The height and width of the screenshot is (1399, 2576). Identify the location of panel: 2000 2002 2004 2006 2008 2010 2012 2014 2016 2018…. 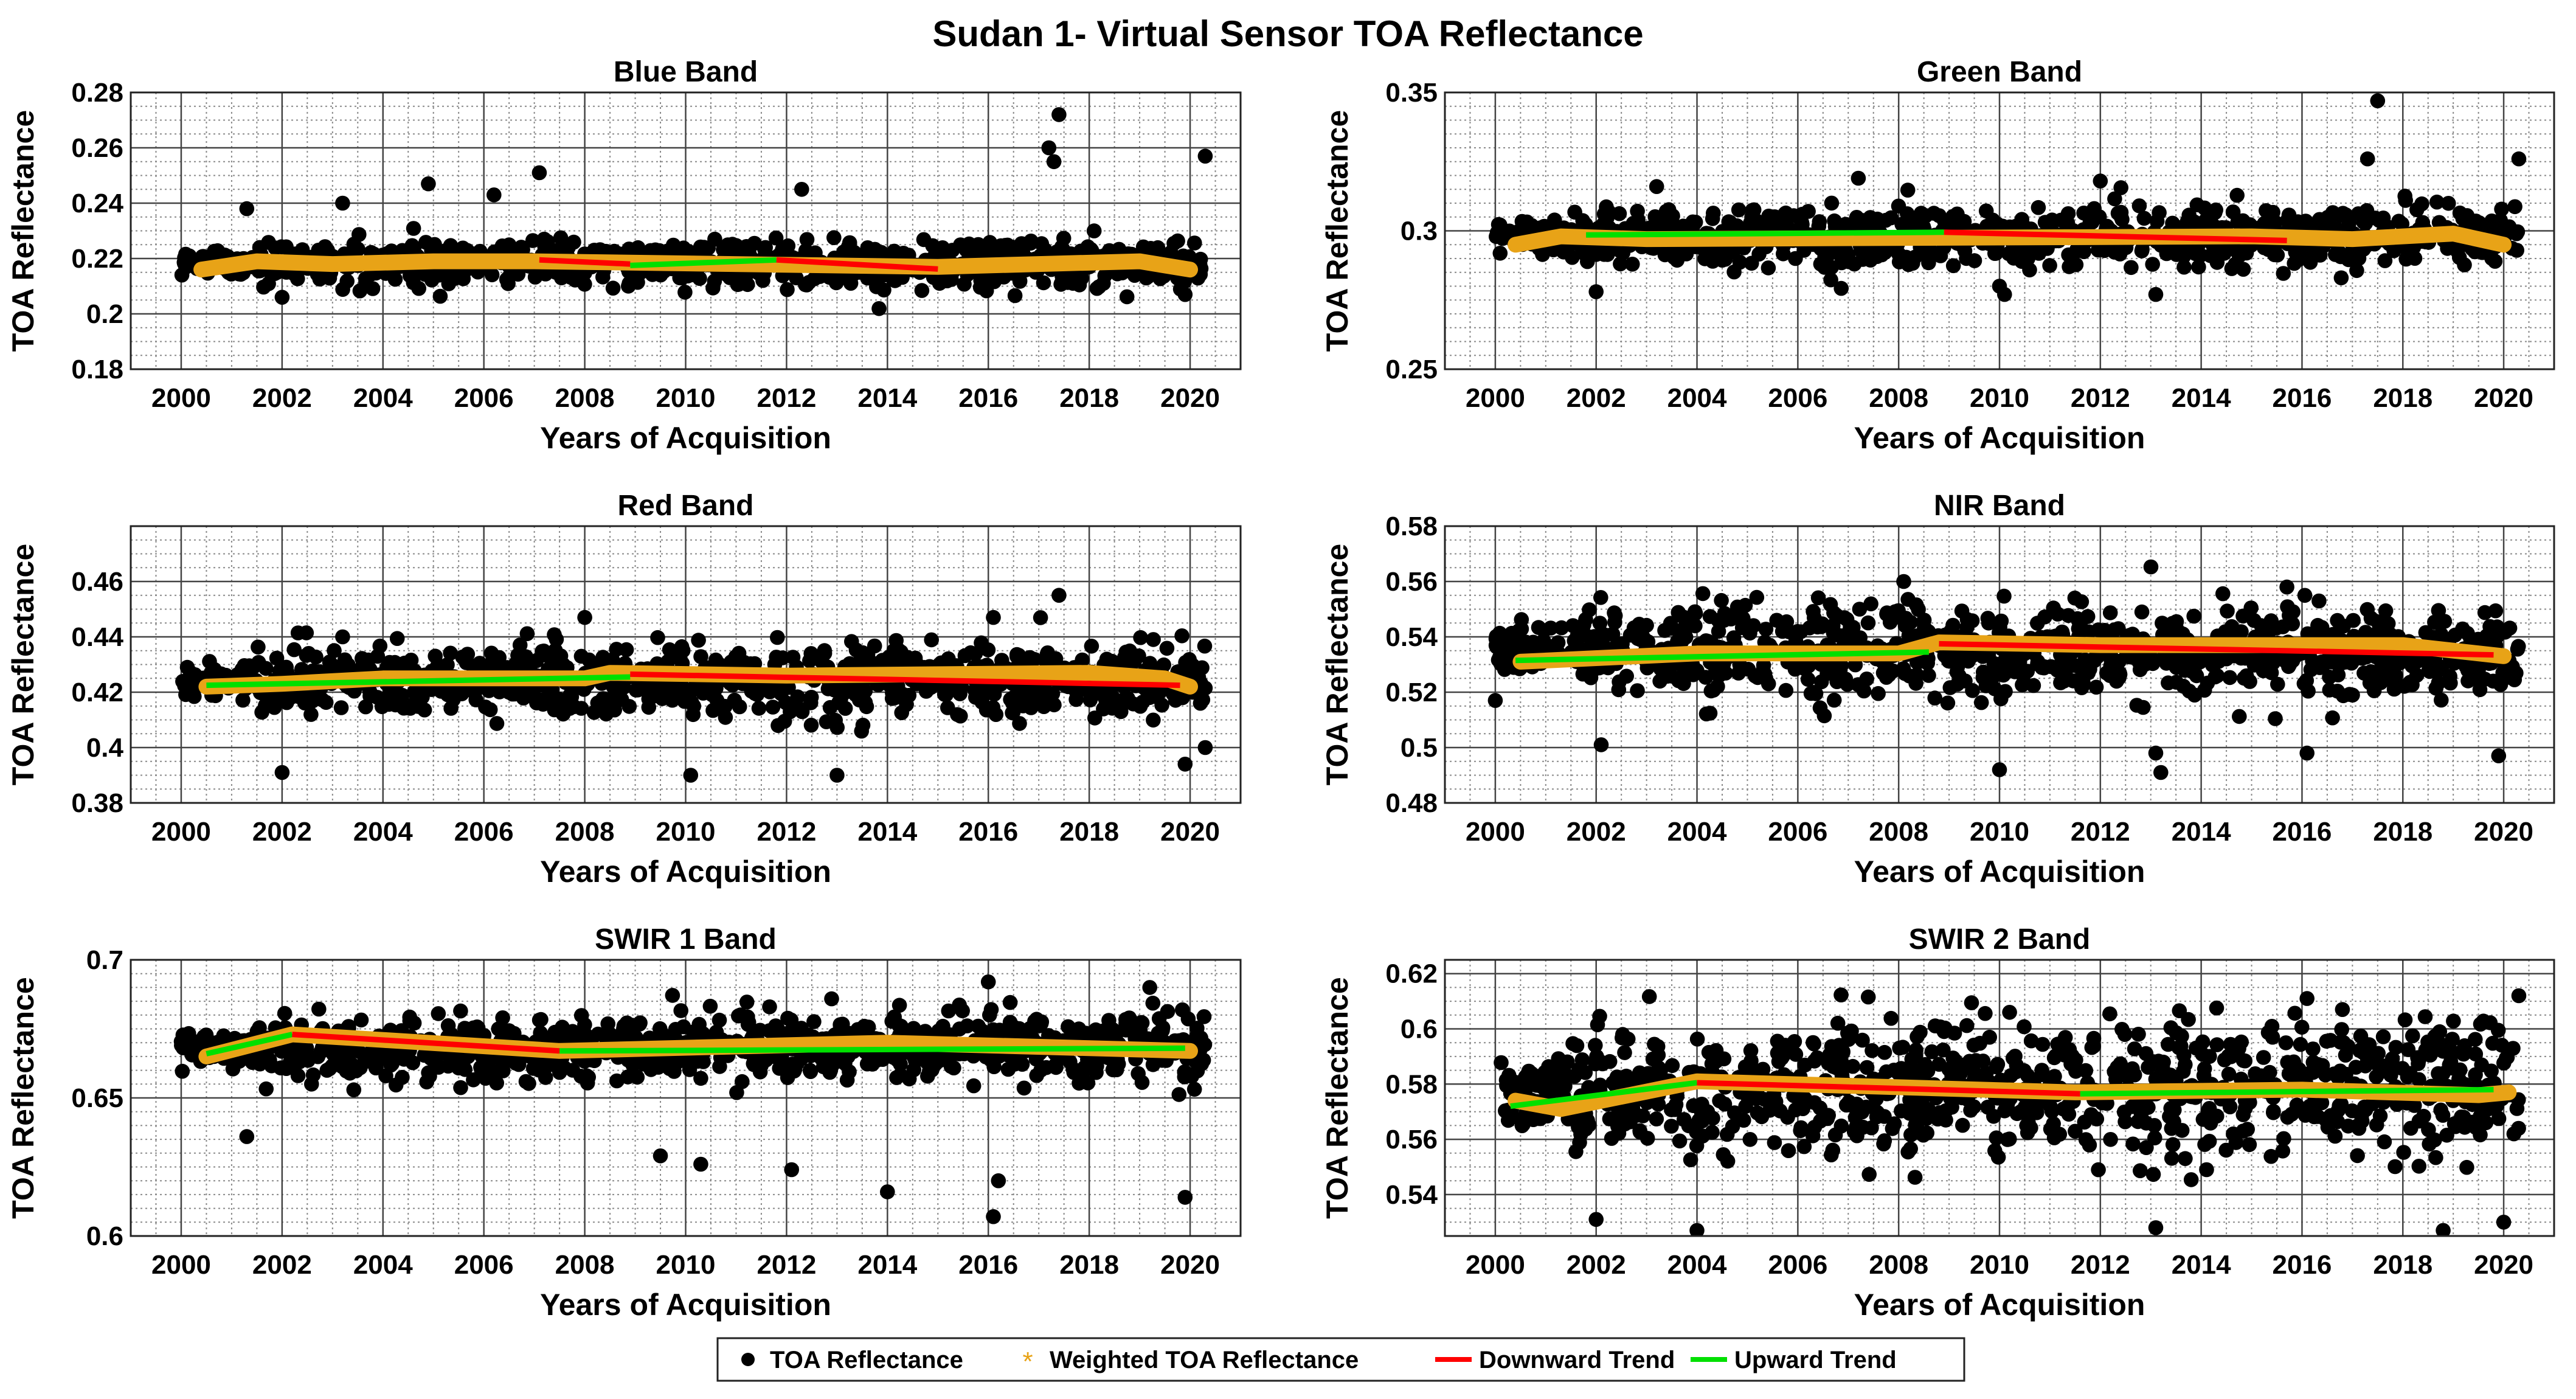
(624, 690).